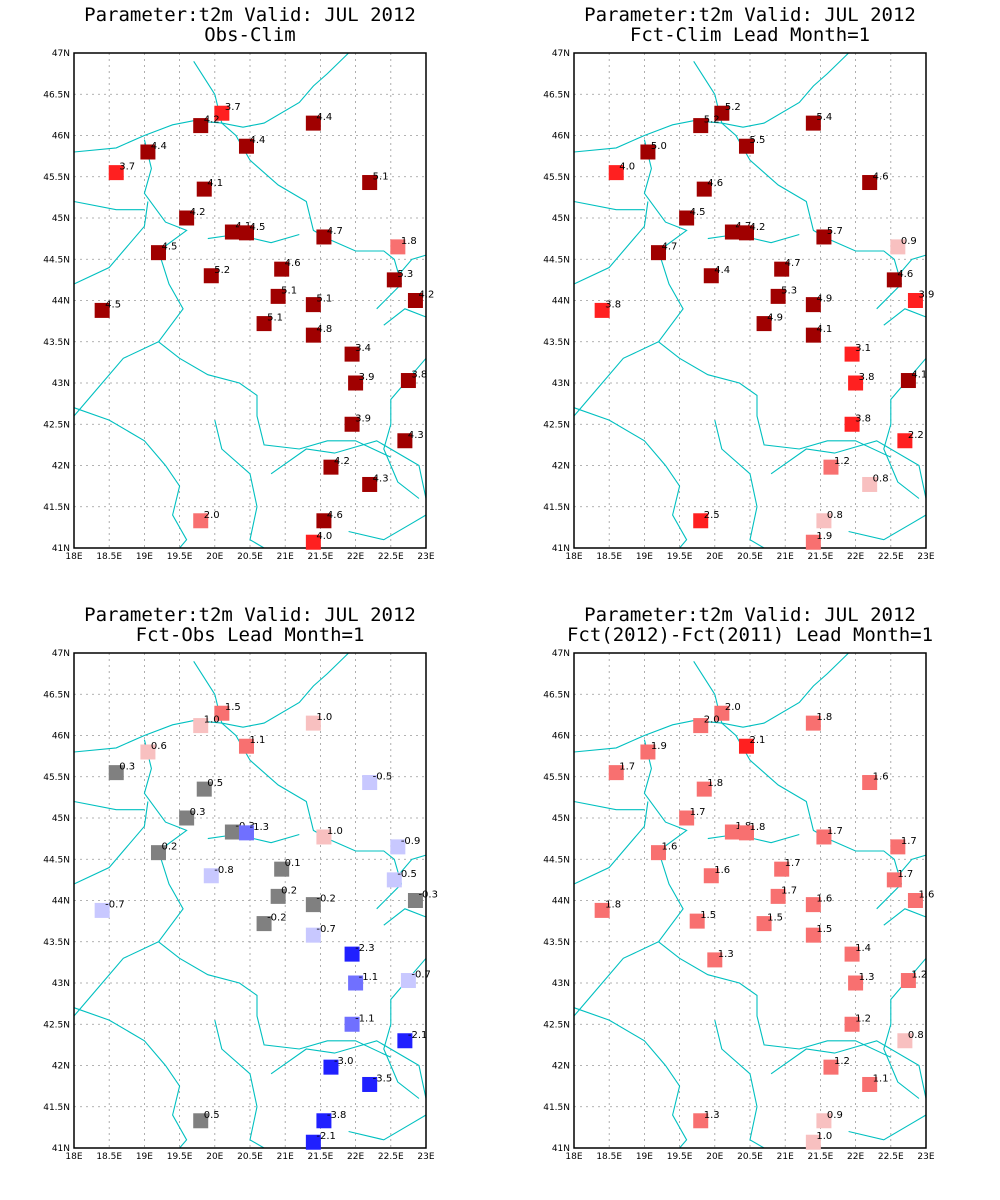 This screenshot has width=1000, height=1200. I want to click on station-value: 1.2, so click(842, 1061).